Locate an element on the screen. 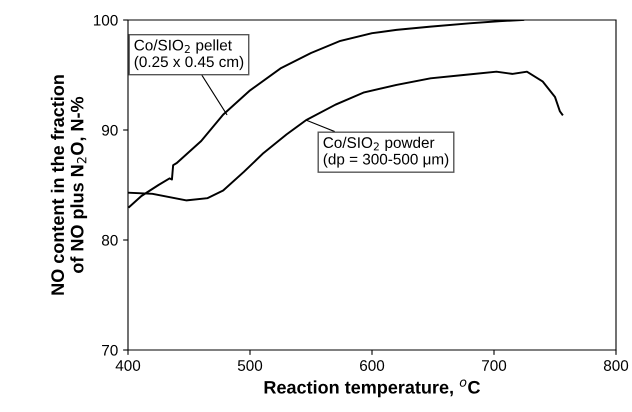 The width and height of the screenshot is (632, 412). x-axis-title: Reaction temperature, $^{o}$C is located at coordinates (372, 389).